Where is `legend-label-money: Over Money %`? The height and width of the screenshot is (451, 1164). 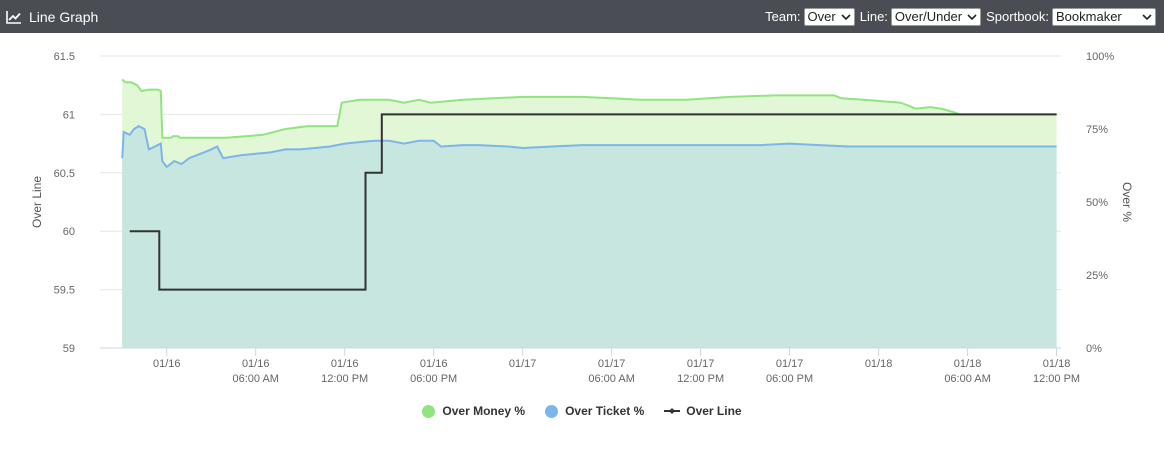 legend-label-money: Over Money % is located at coordinates (484, 411).